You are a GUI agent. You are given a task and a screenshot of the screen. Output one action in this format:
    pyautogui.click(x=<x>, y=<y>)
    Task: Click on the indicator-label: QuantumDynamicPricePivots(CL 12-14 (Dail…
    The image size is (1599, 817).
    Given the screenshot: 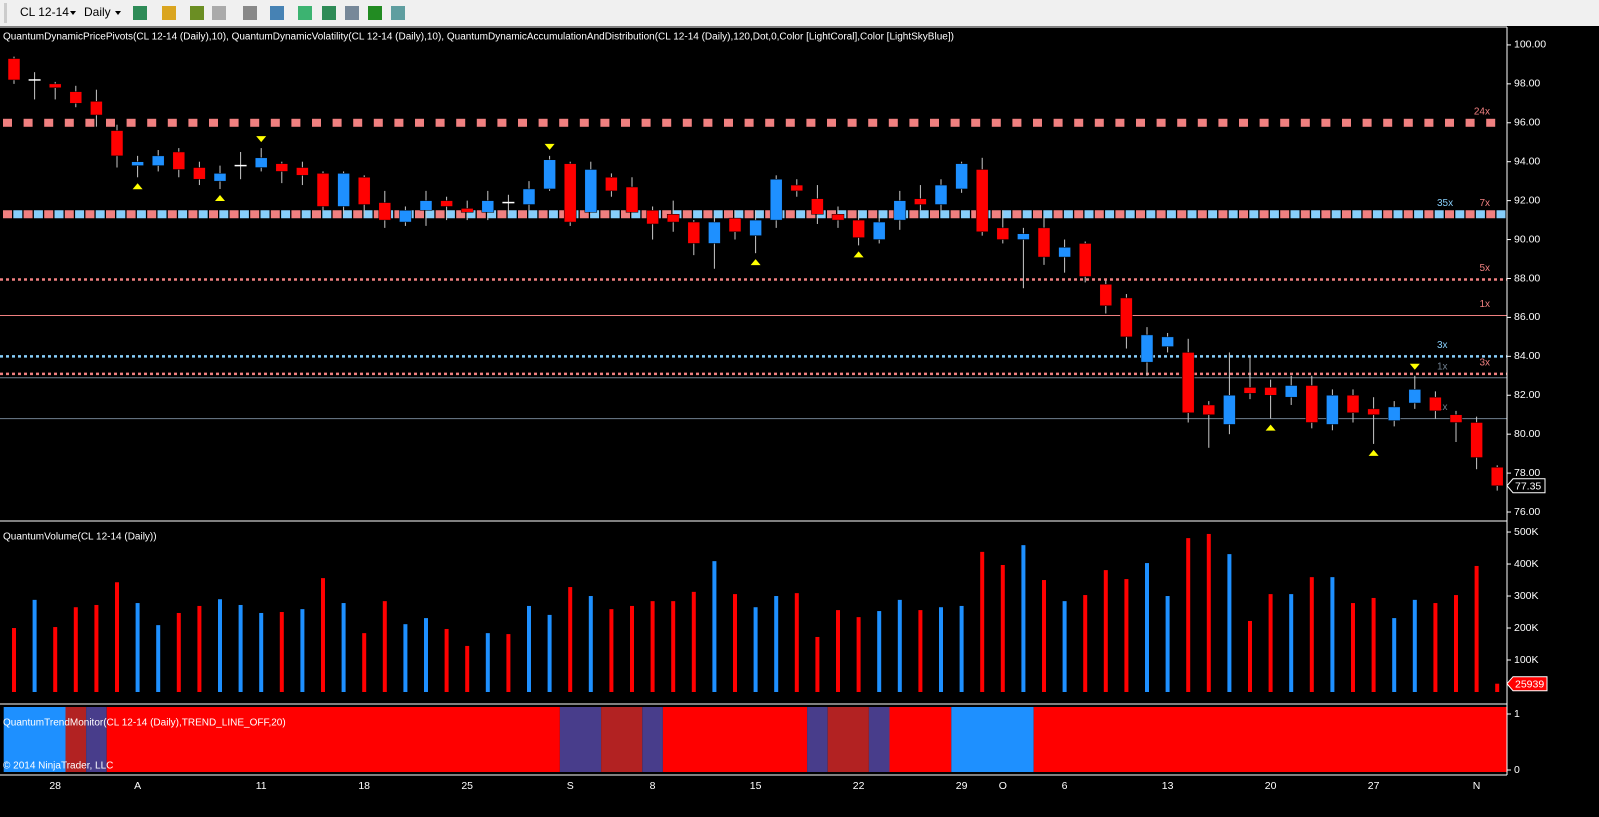 What is the action you would take?
    pyautogui.click(x=478, y=37)
    